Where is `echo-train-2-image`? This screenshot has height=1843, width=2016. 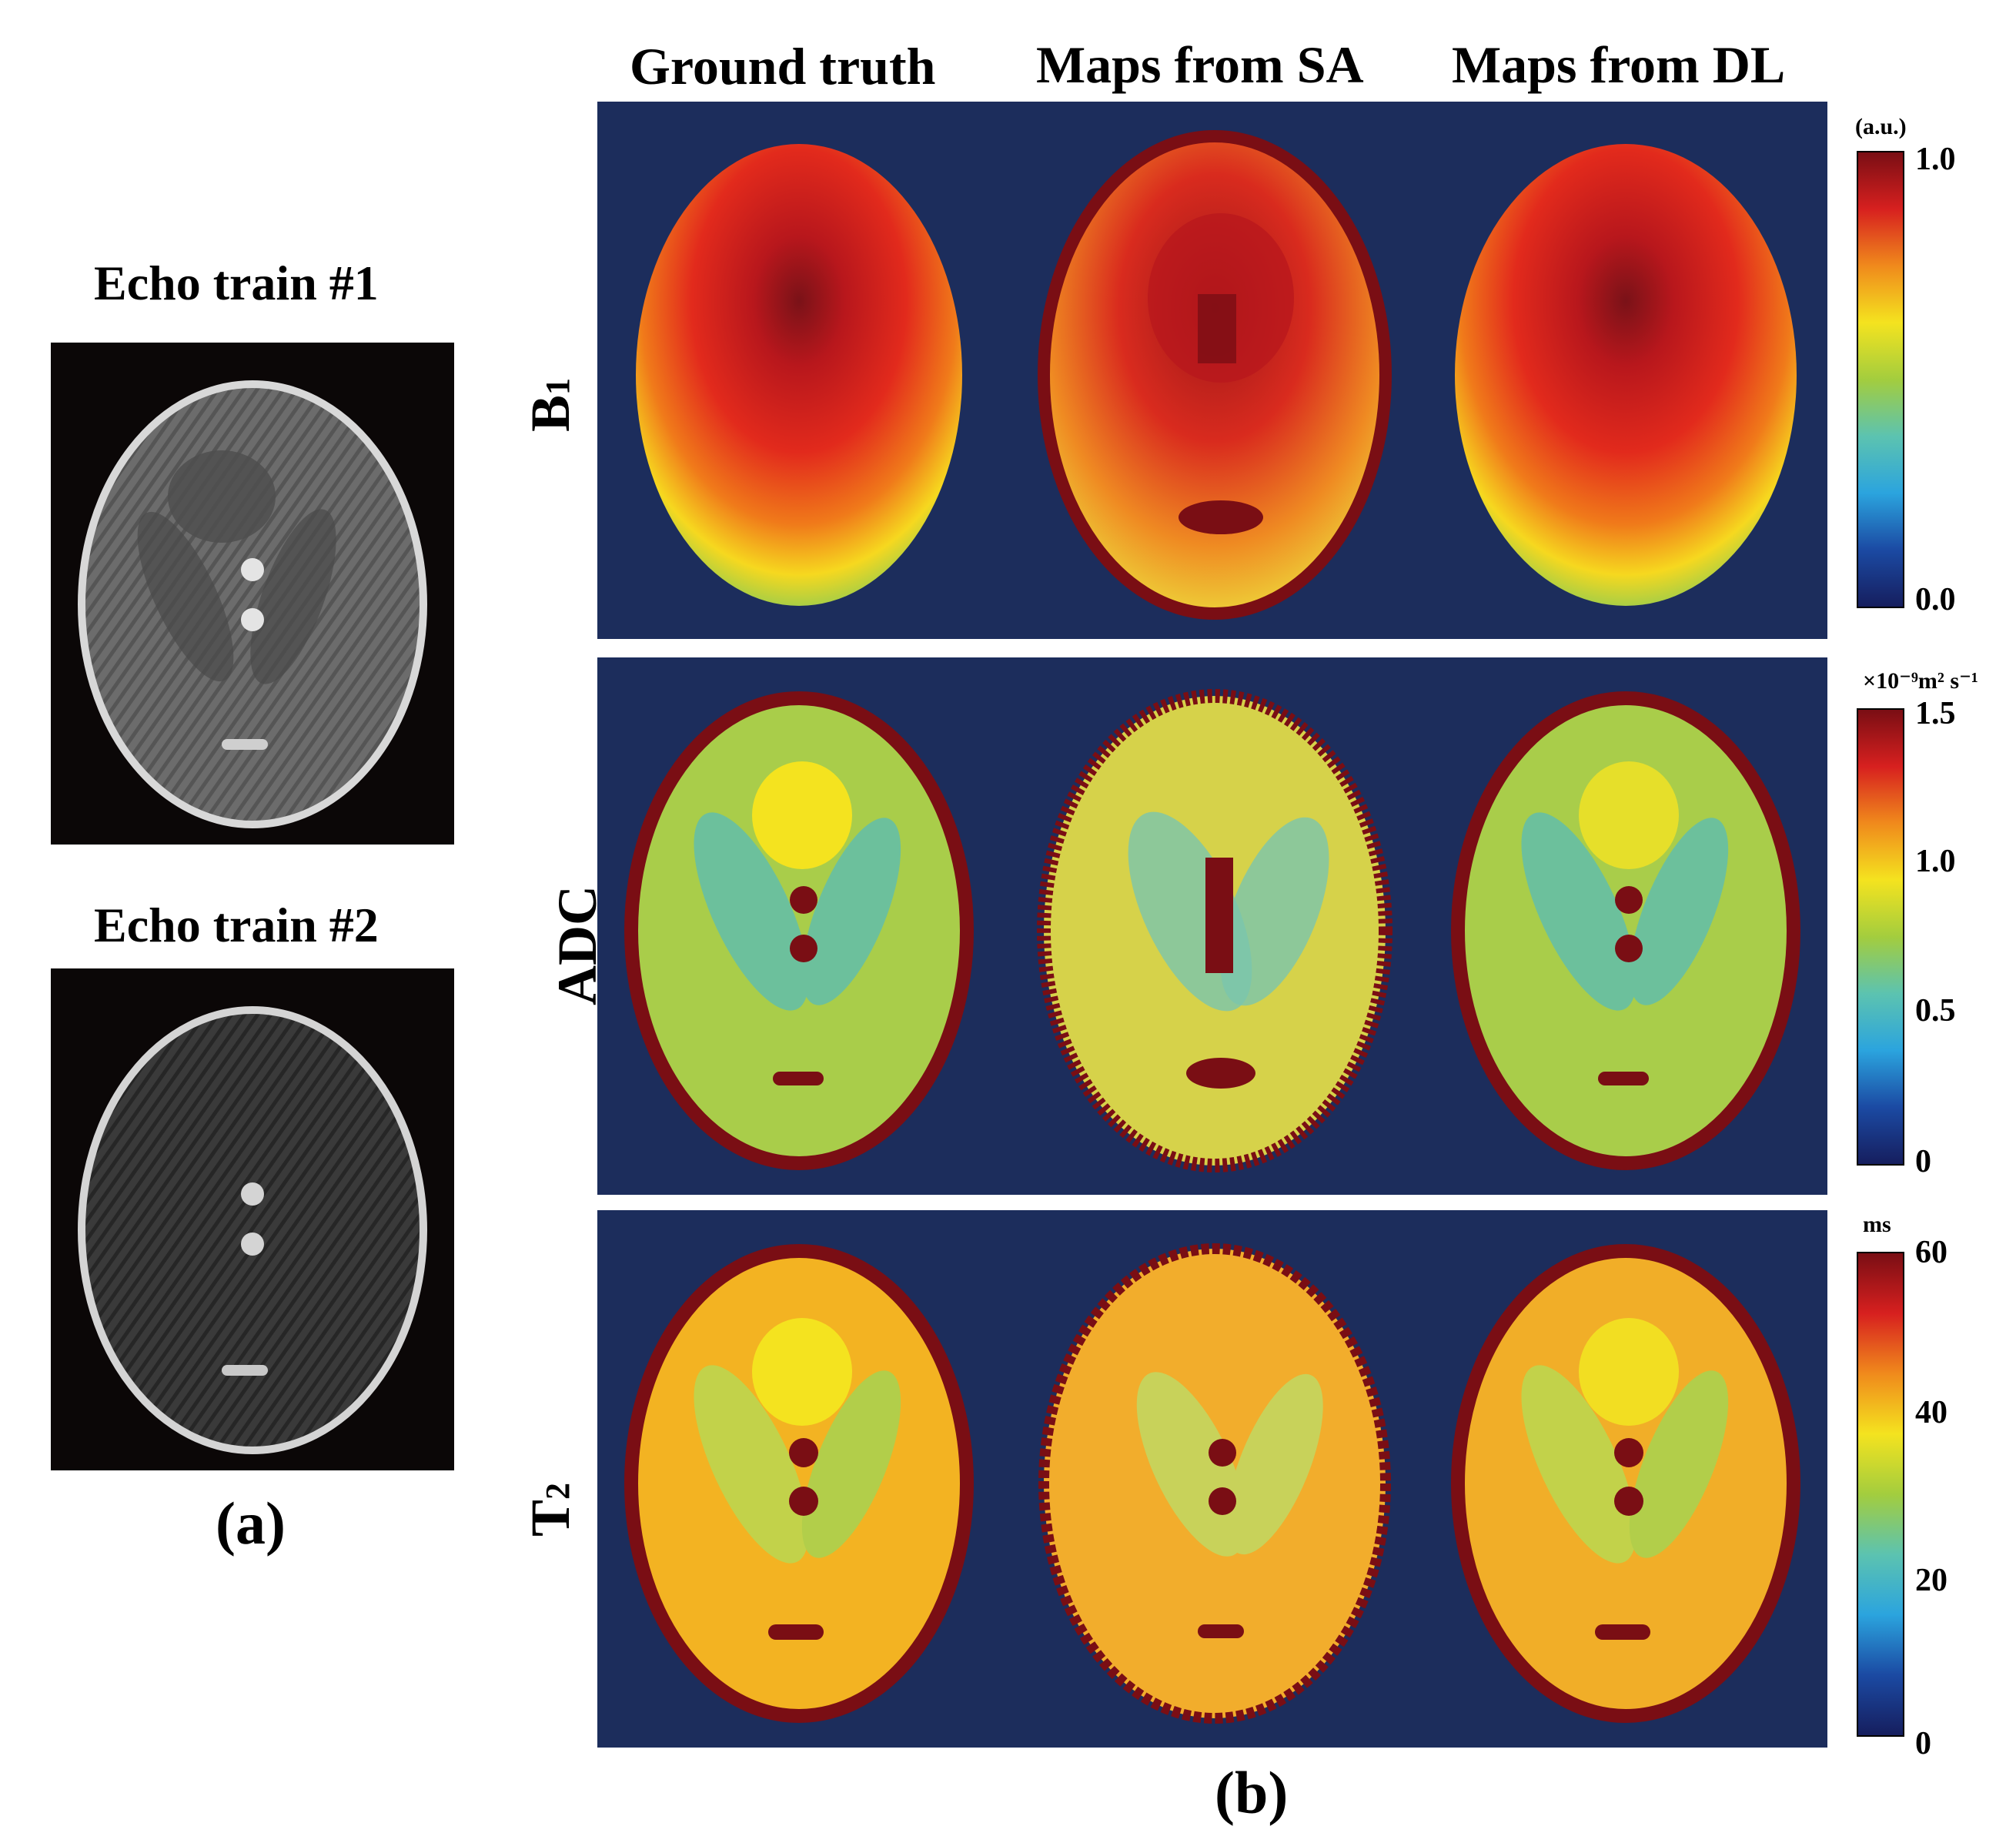 echo-train-2-image is located at coordinates (252, 1219).